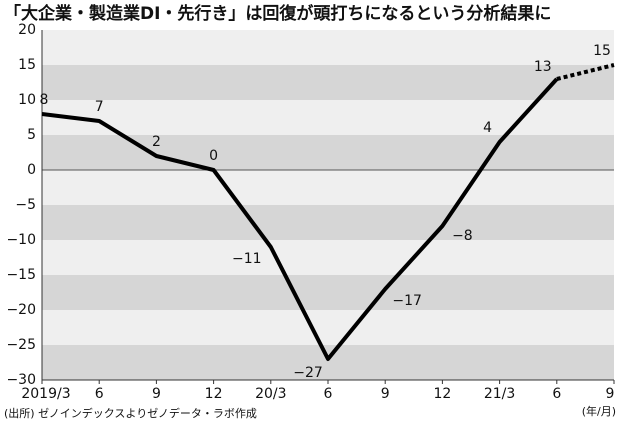  I want to click on y-tick-label: −5, so click(25, 205).